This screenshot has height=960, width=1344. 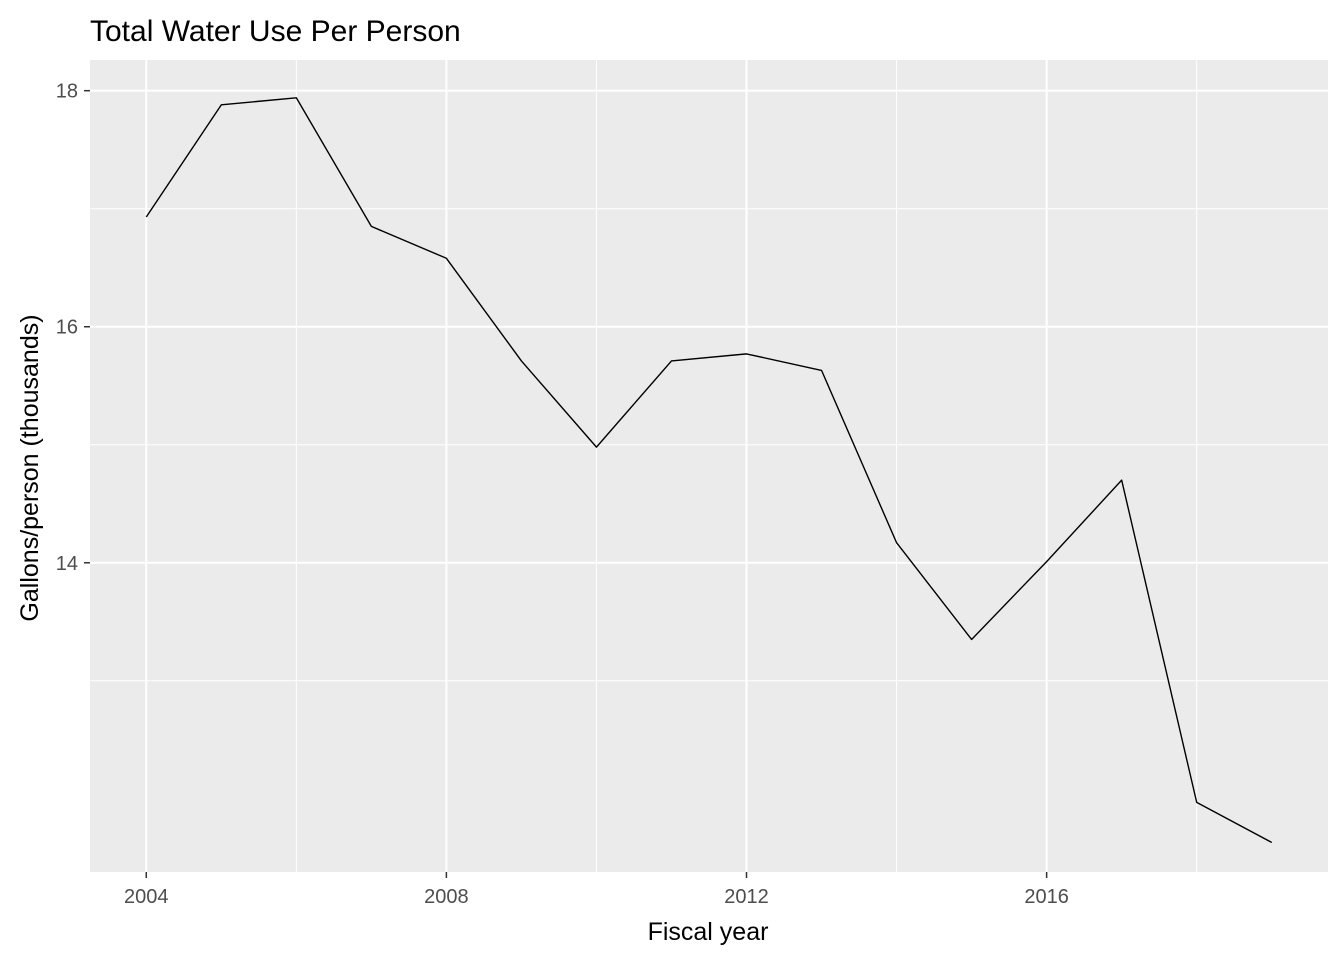 I want to click on y-axis: 14 16 18, so click(x=73, y=328).